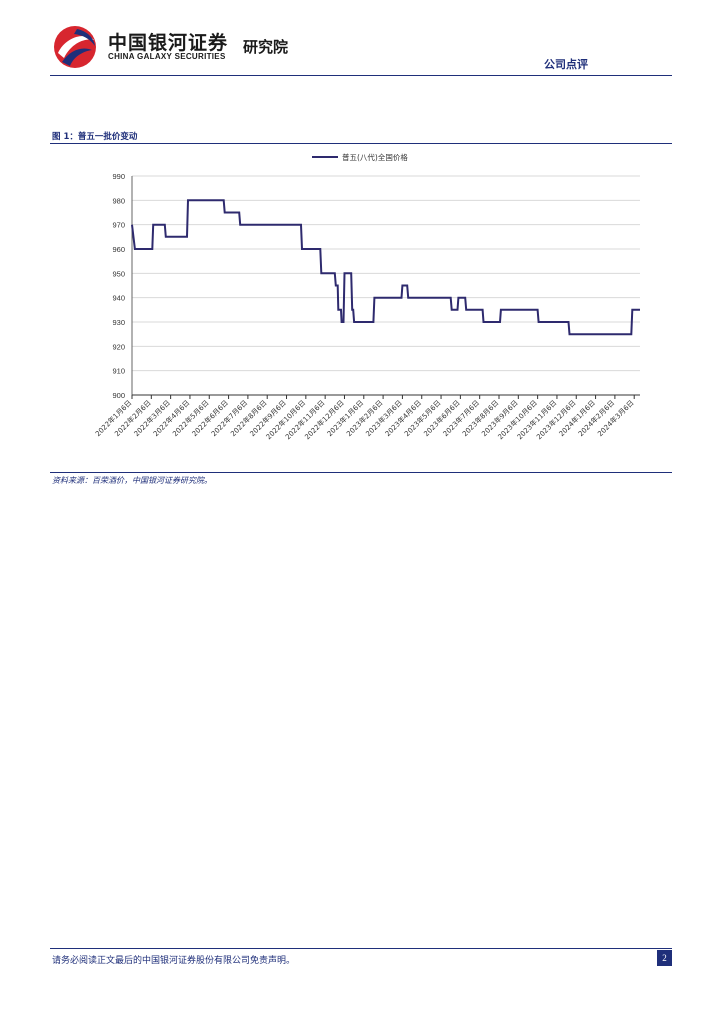 This screenshot has height=1024, width=724. I want to click on y-tick-label: 980, so click(118, 200).